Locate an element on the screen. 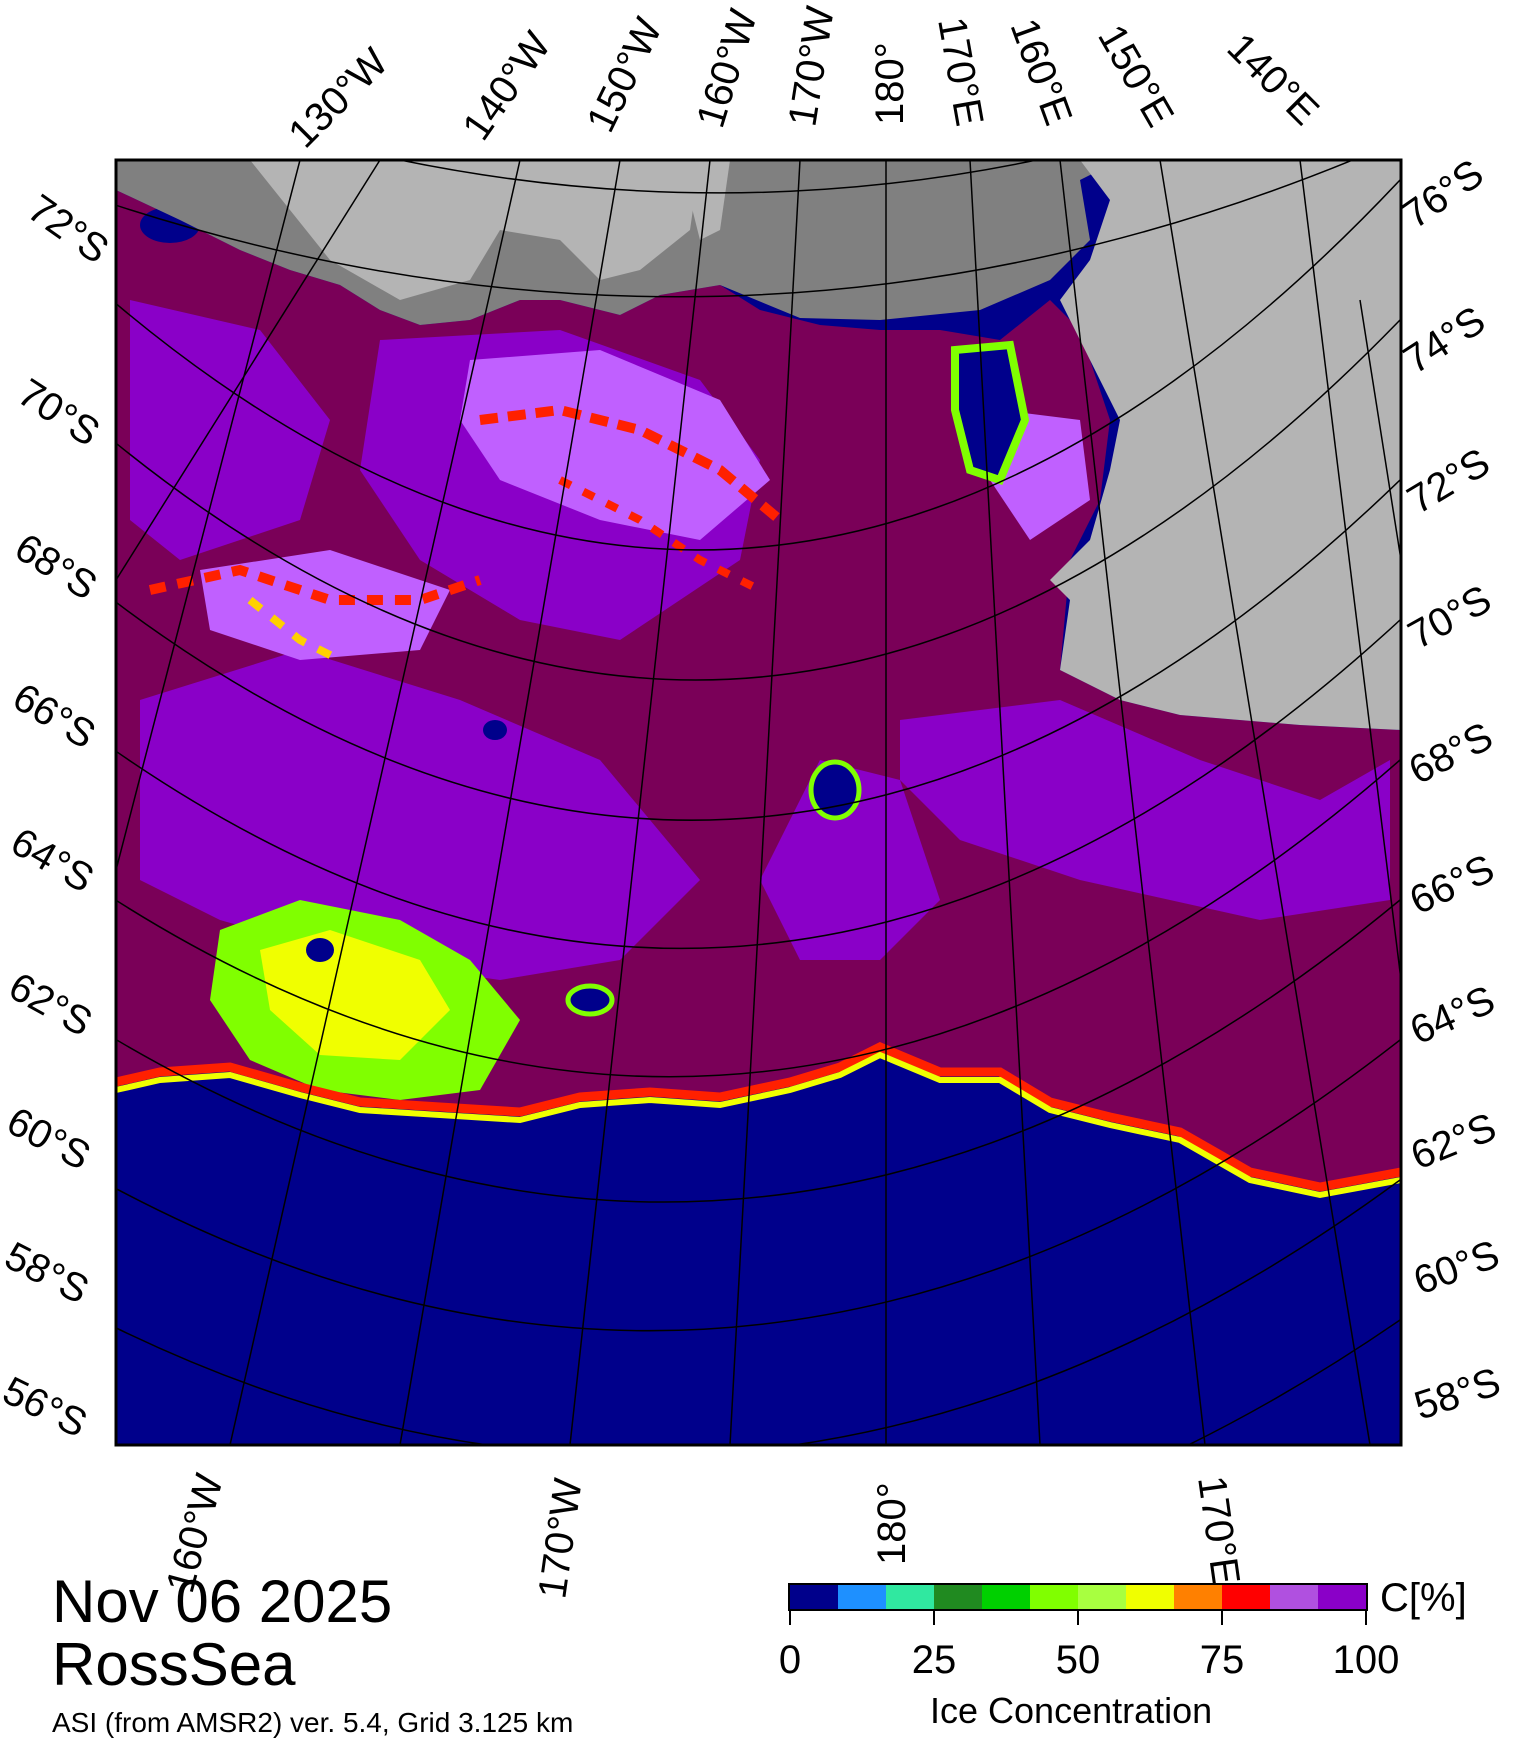 This screenshot has width=1520, height=1738. region-label: RossSea is located at coordinates (174, 1664).